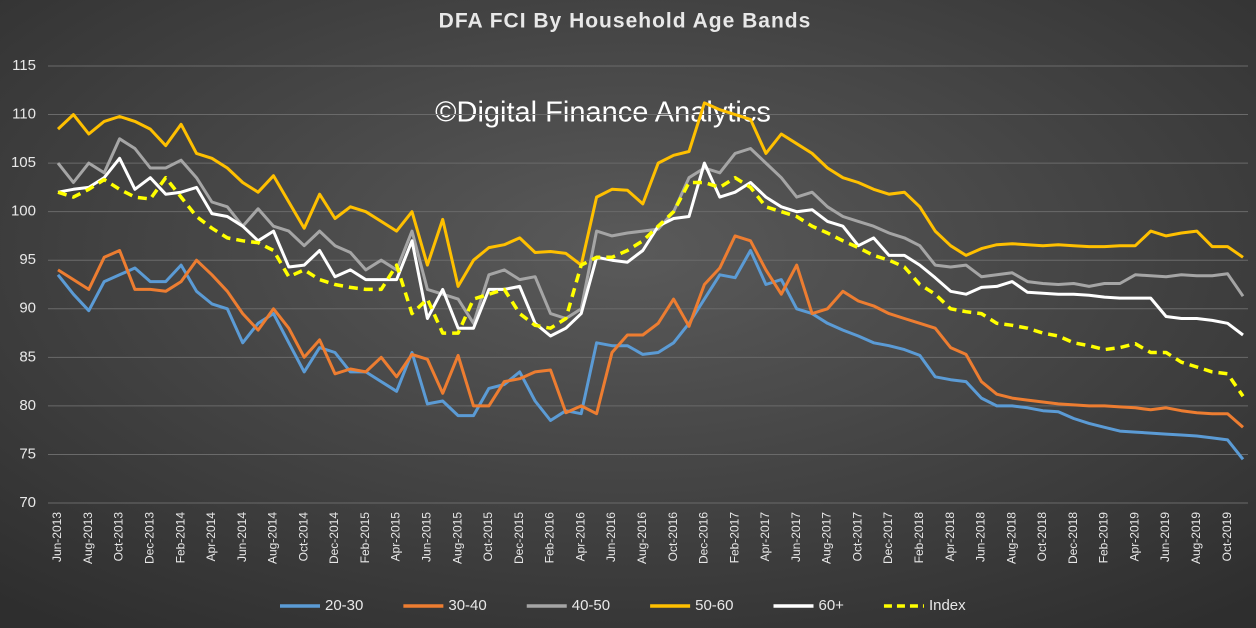 This screenshot has height=628, width=1256. What do you see at coordinates (119, 537) in the screenshot?
I see `x-tick-label: Oct-2013` at bounding box center [119, 537].